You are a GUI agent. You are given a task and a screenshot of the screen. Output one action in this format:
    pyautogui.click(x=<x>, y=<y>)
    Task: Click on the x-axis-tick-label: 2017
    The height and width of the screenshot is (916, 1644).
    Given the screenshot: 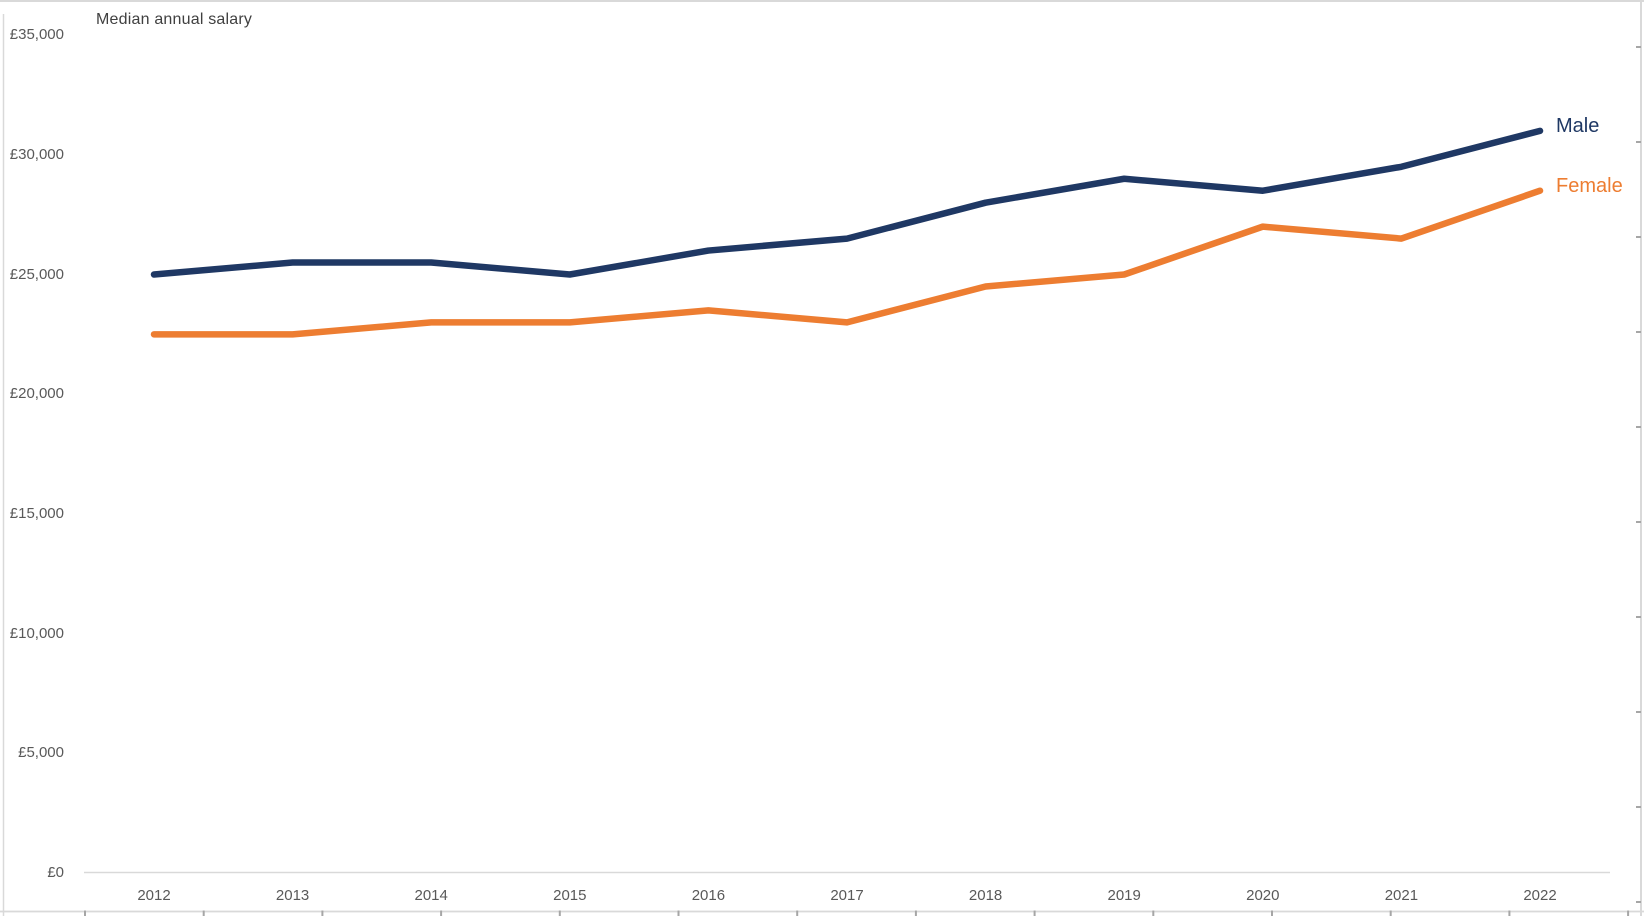 What is the action you would take?
    pyautogui.click(x=847, y=895)
    